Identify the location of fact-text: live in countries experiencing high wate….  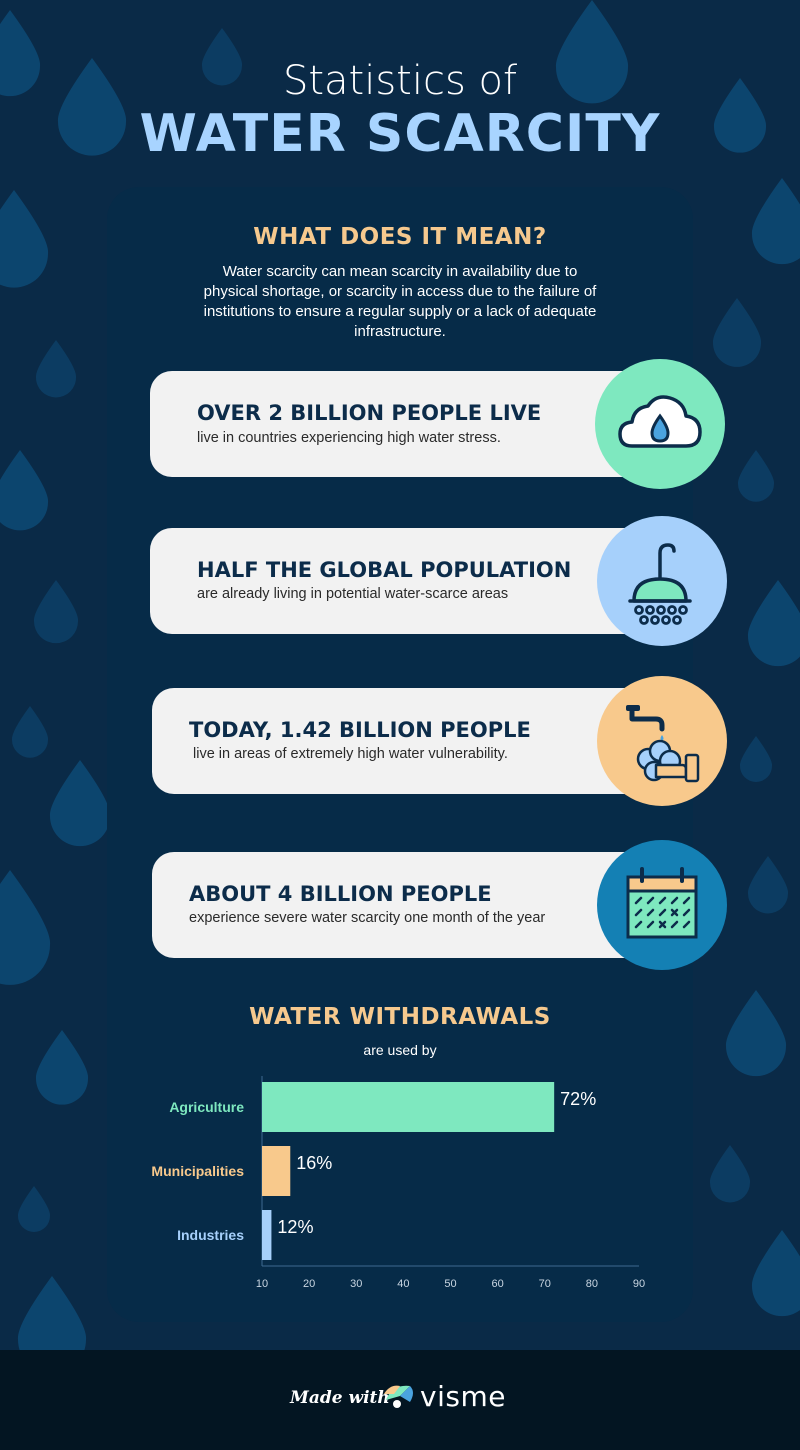
(349, 438).